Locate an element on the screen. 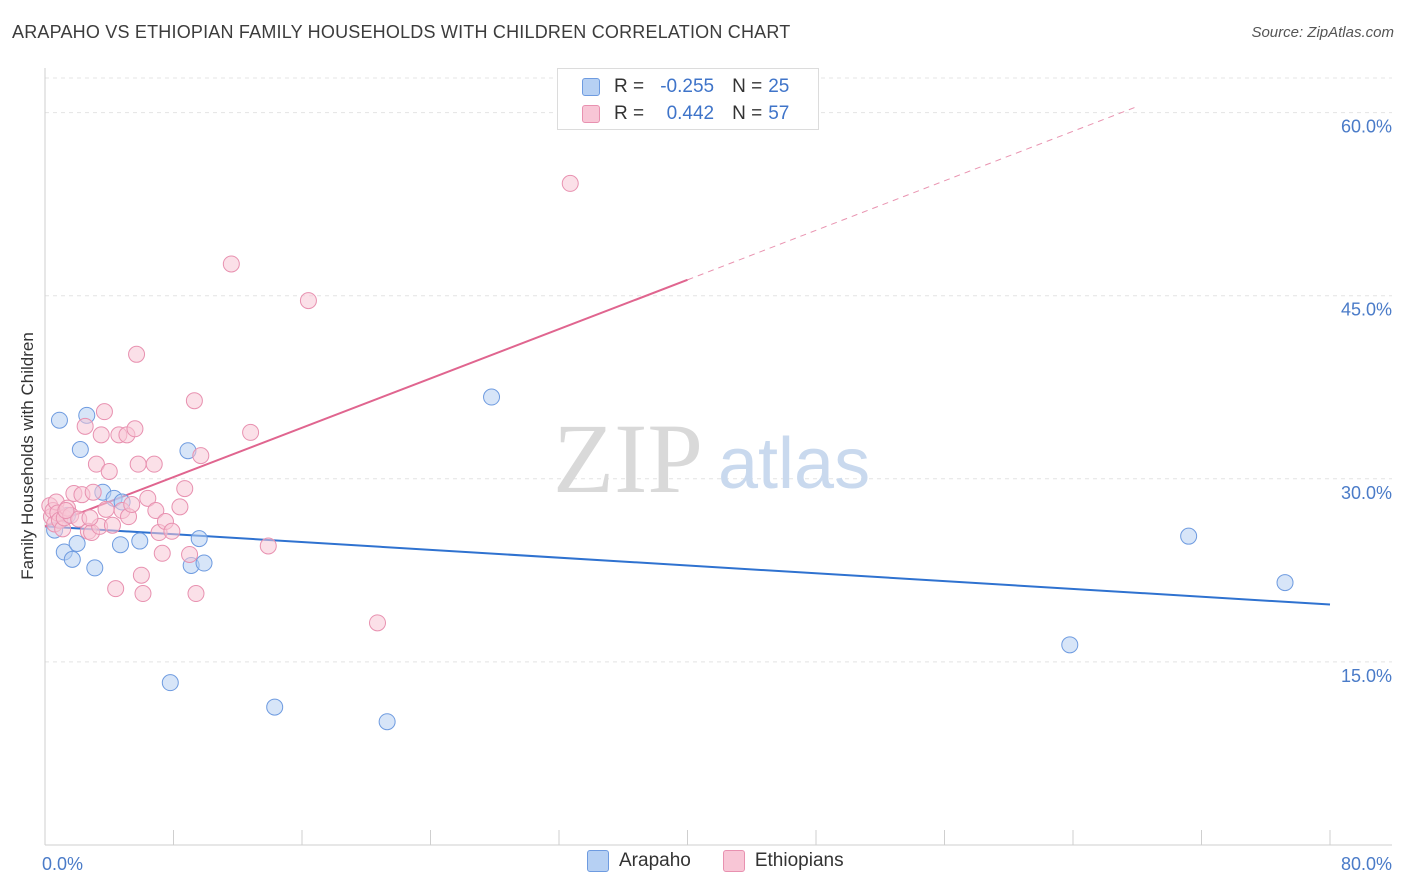 The image size is (1406, 892). y-tick-label: 15.0% is located at coordinates (1366, 676).